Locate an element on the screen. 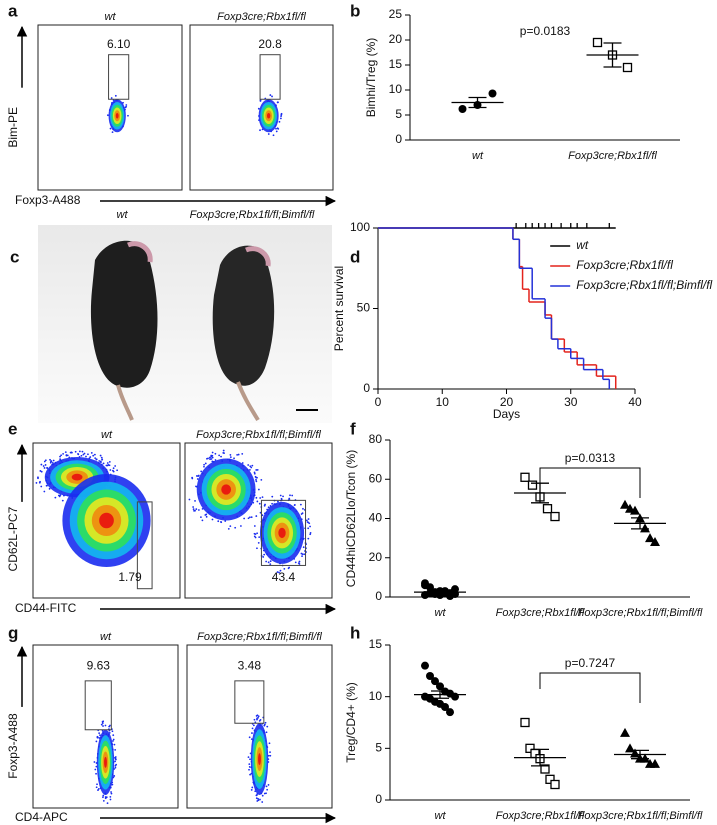  legend-label: Foxp3cre;Rbx1fl/fl is located at coordinates (624, 265).